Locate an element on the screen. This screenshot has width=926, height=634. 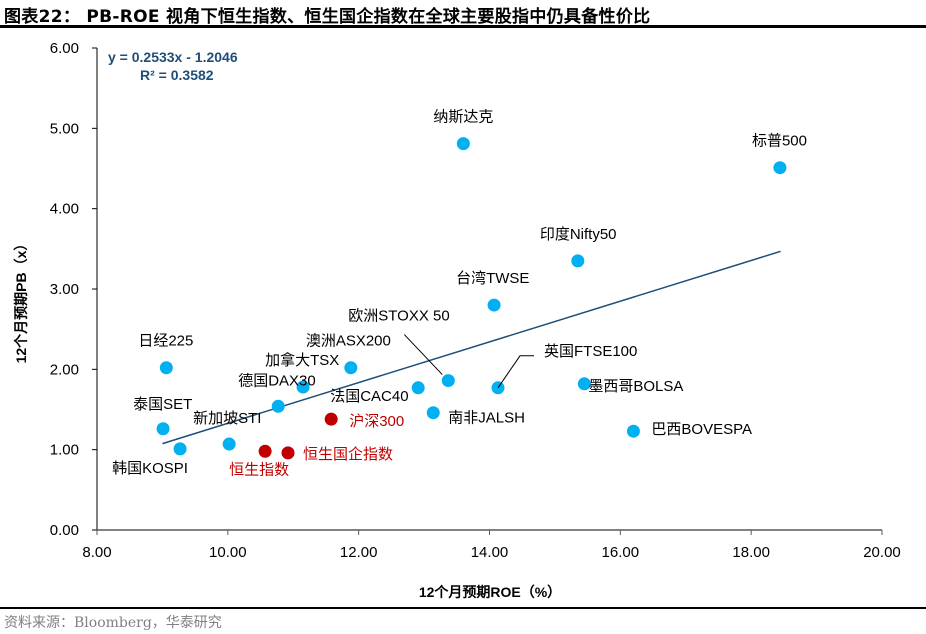
x-tick-label: 14.00 is located at coordinates (490, 552).